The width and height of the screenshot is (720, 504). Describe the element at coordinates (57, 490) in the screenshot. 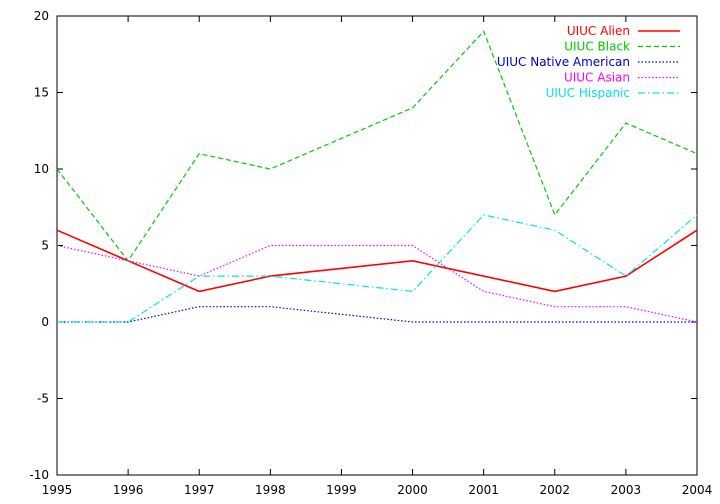

I see `x-tick-label: 1995` at that location.